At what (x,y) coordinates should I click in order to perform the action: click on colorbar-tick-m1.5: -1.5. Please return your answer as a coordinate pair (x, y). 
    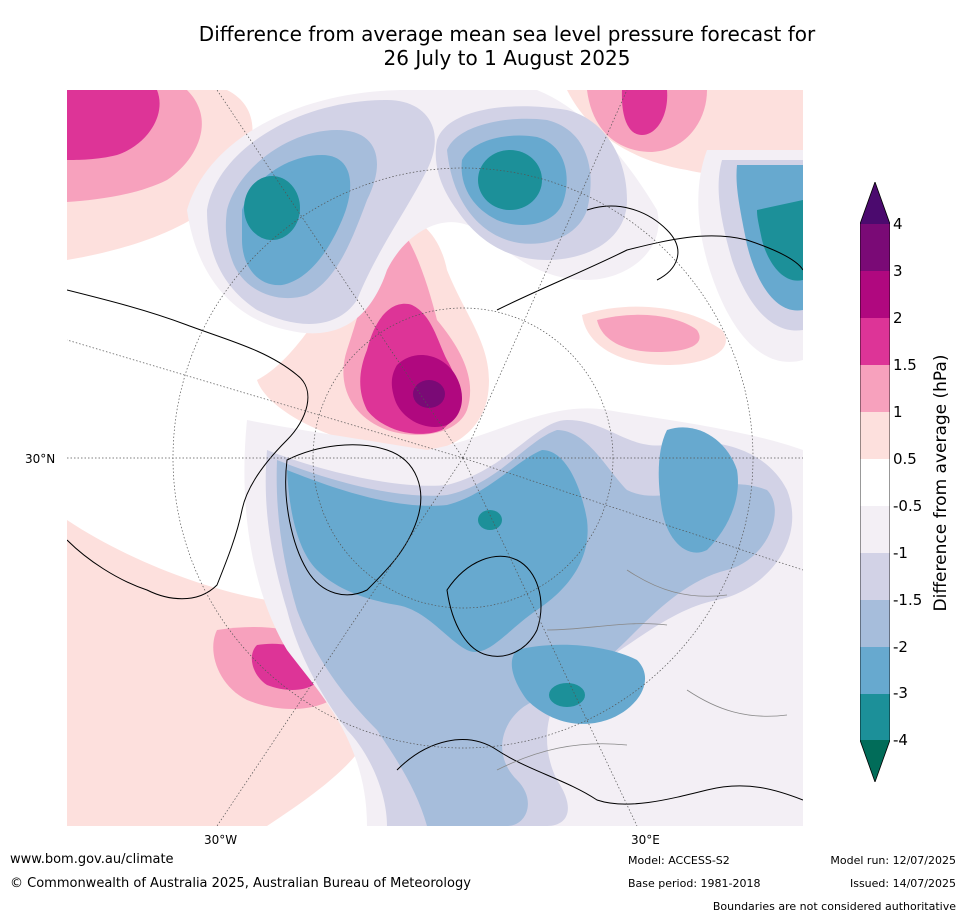
    Looking at the image, I should click on (908, 600).